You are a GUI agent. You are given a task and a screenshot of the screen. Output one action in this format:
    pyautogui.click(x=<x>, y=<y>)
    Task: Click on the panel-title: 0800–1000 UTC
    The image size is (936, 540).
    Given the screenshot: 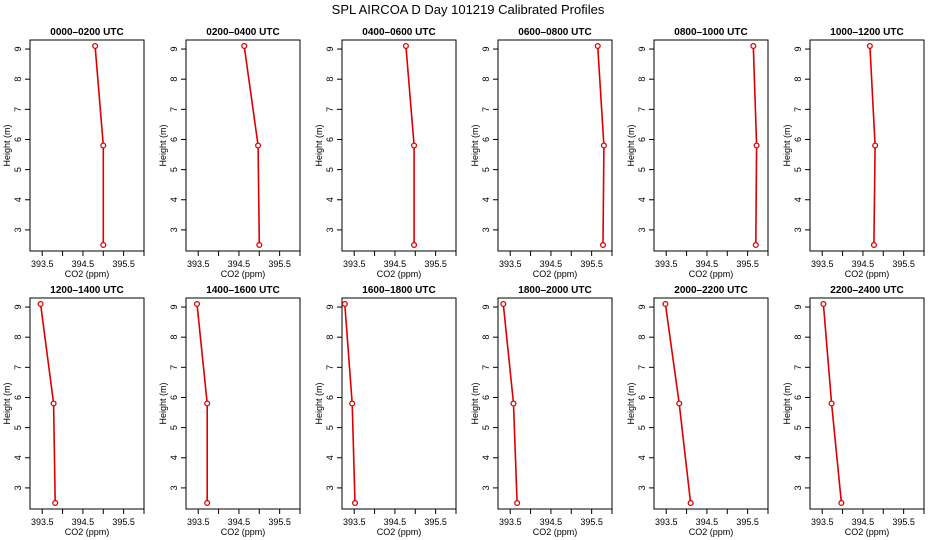 What is the action you would take?
    pyautogui.click(x=710, y=32)
    